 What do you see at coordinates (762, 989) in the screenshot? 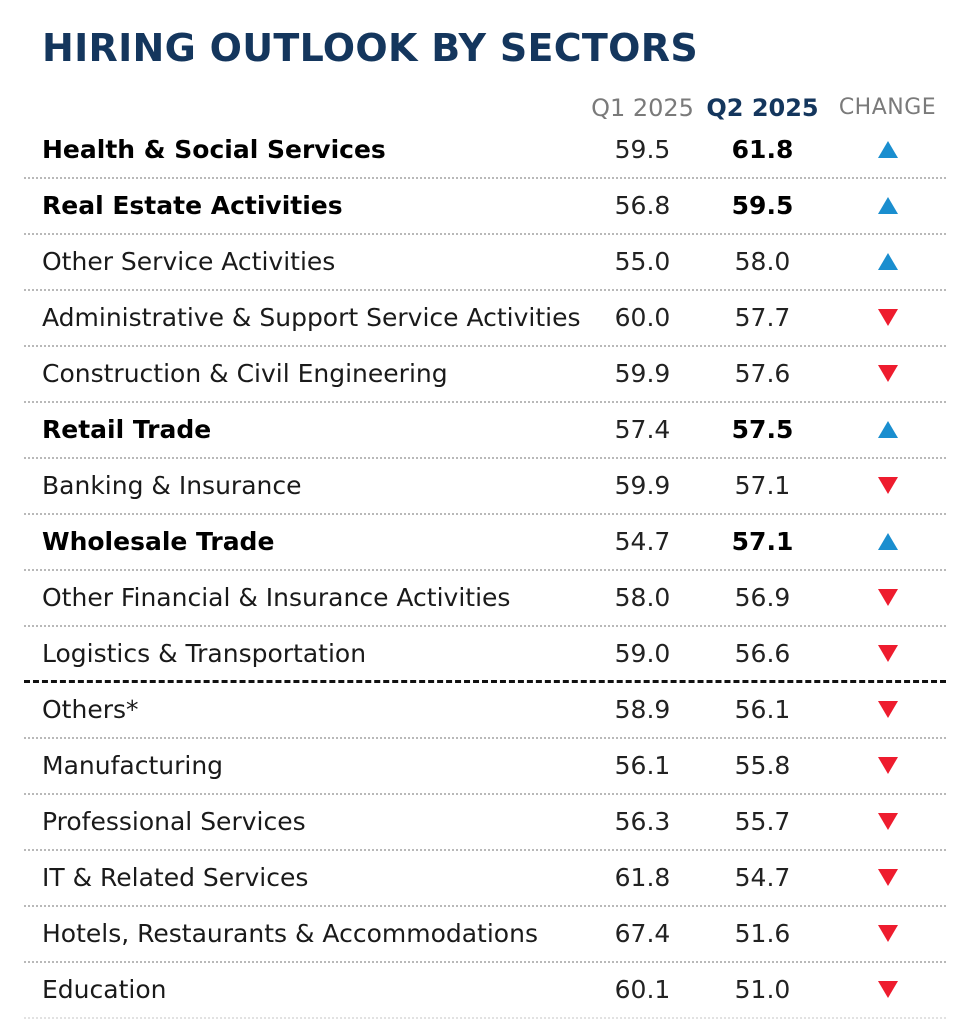
I see `q2-value: 51.0` at bounding box center [762, 989].